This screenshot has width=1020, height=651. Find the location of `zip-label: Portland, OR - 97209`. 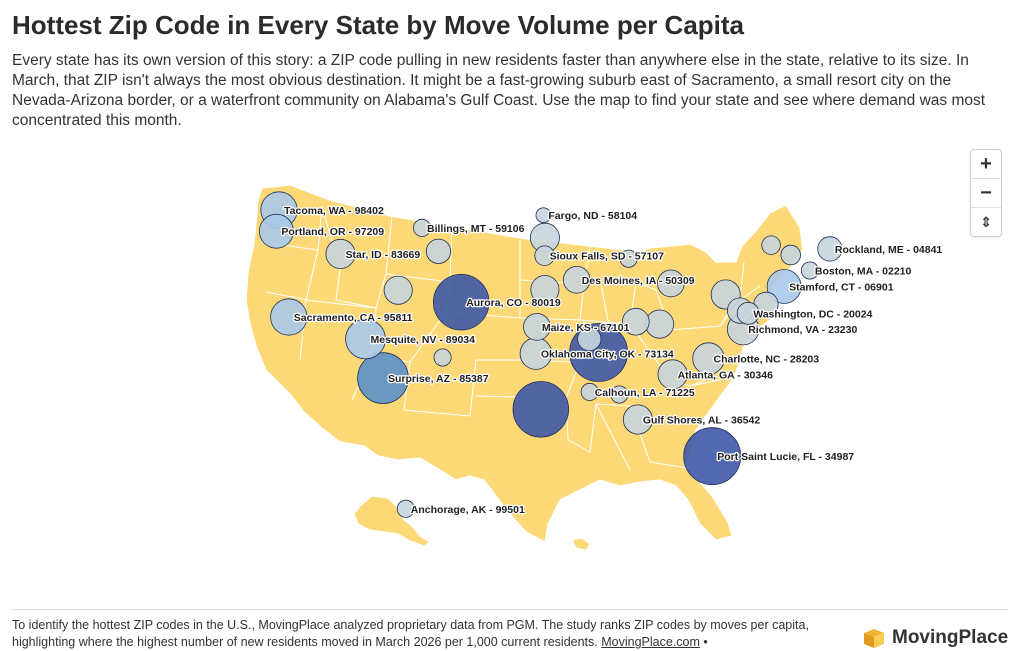

zip-label: Portland, OR - 97209 is located at coordinates (332, 232).